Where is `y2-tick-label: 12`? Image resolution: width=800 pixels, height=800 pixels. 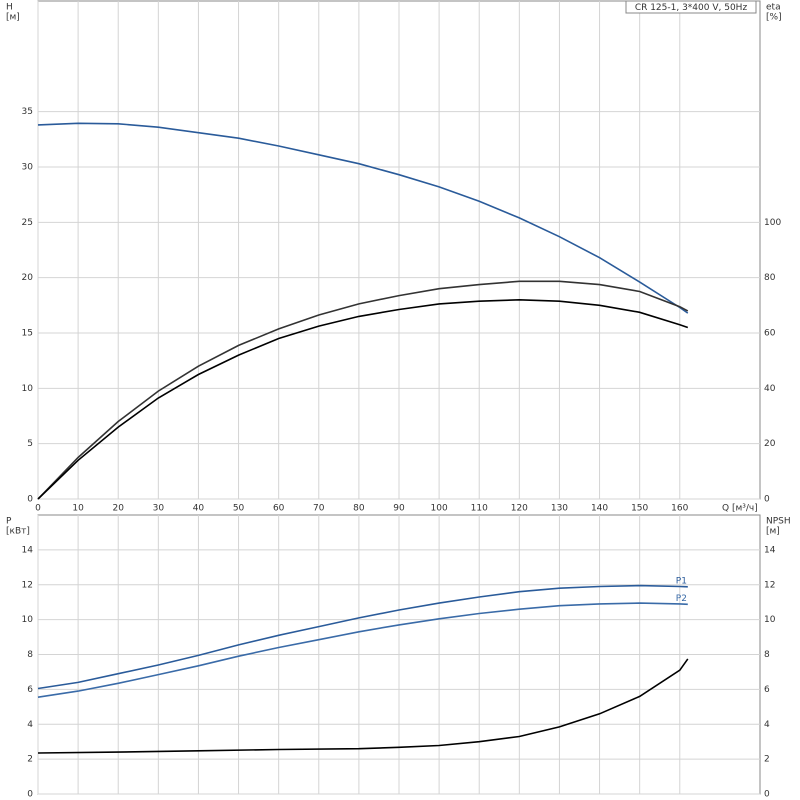
y2-tick-label: 12 is located at coordinates (769, 585).